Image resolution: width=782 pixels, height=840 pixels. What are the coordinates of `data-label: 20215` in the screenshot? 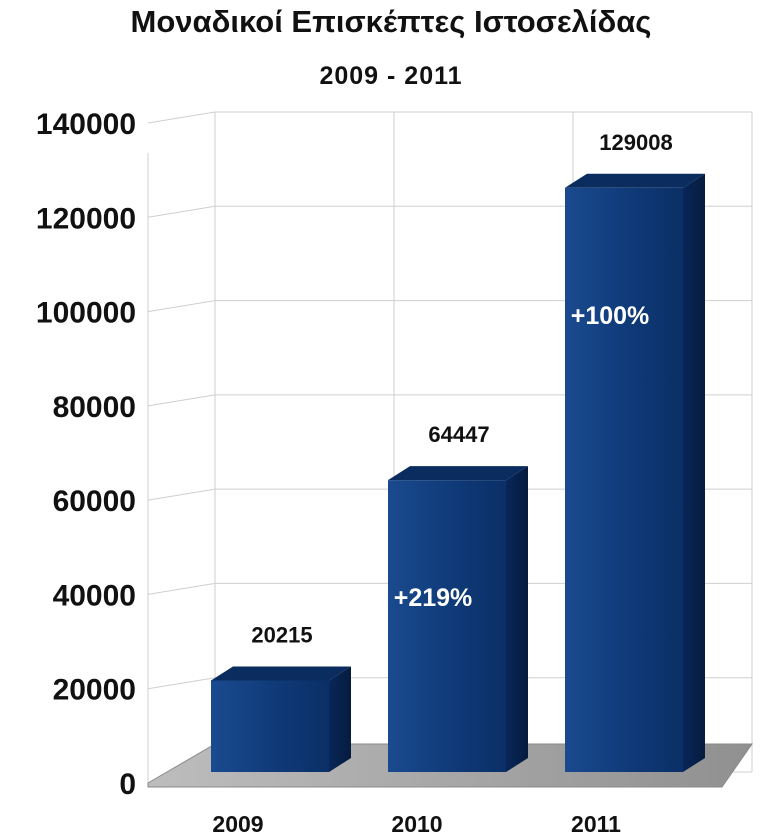 It's located at (281, 634).